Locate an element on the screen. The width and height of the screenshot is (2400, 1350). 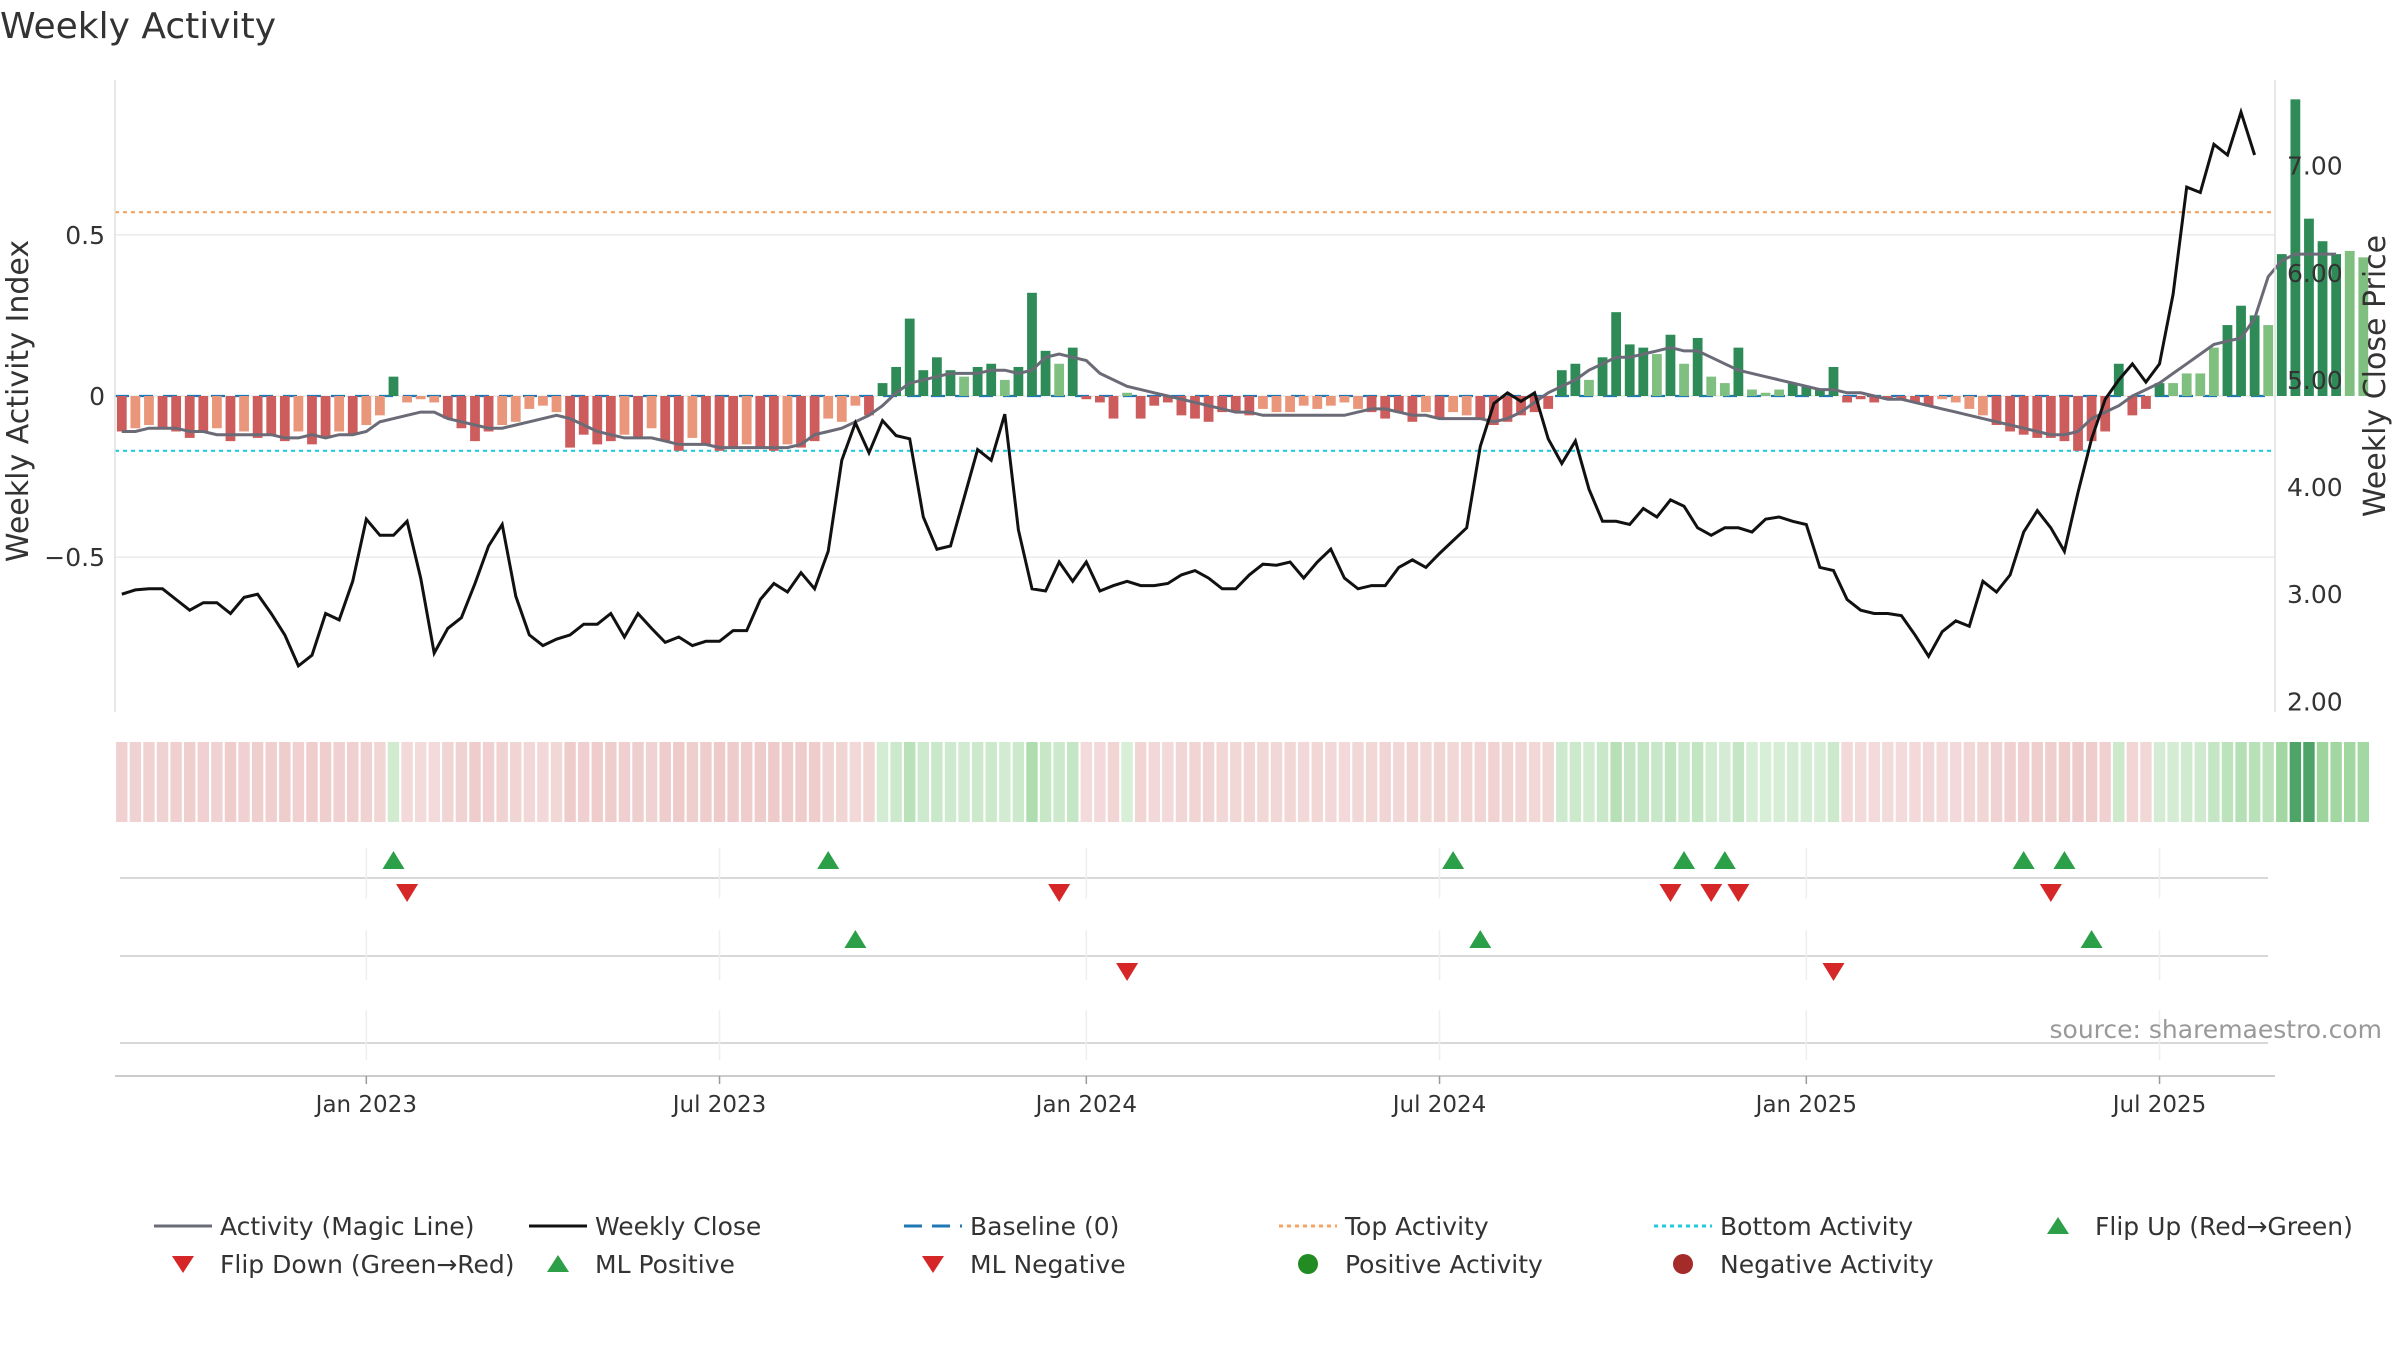
legend-item: Negative Activity is located at coordinates (1792, 1264).